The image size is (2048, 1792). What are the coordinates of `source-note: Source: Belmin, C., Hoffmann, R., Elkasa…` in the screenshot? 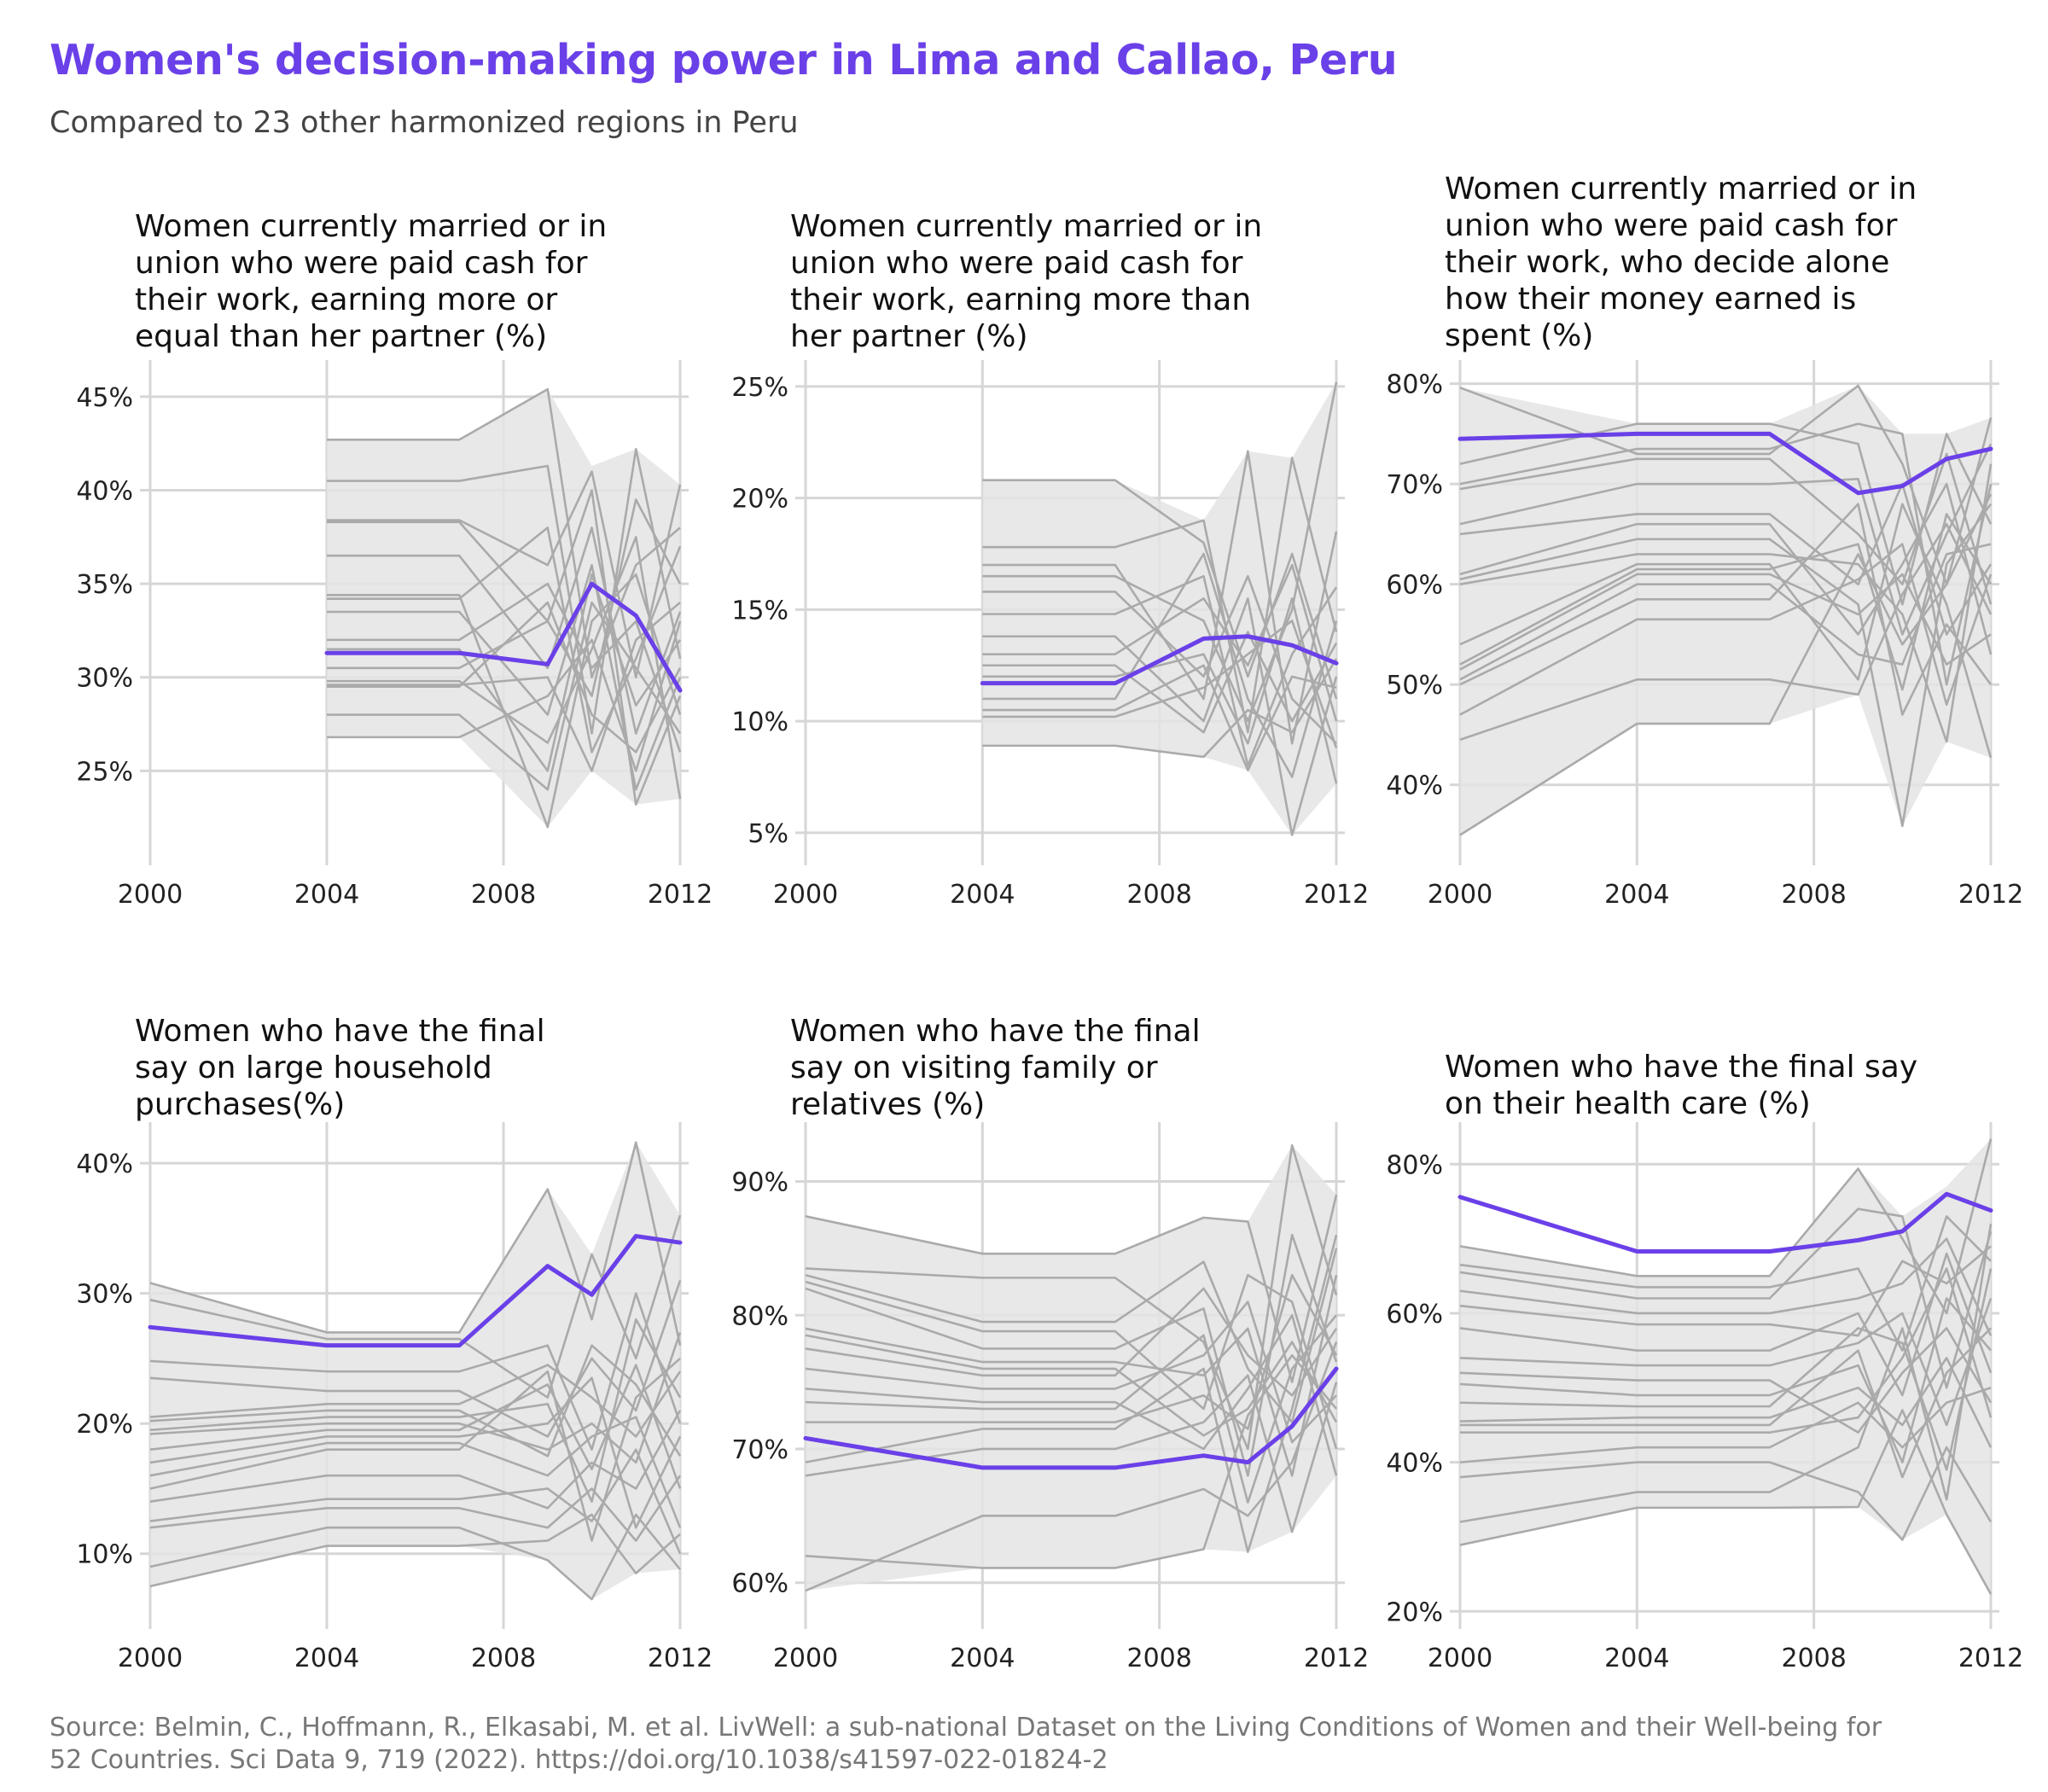 It's located at (966, 1744).